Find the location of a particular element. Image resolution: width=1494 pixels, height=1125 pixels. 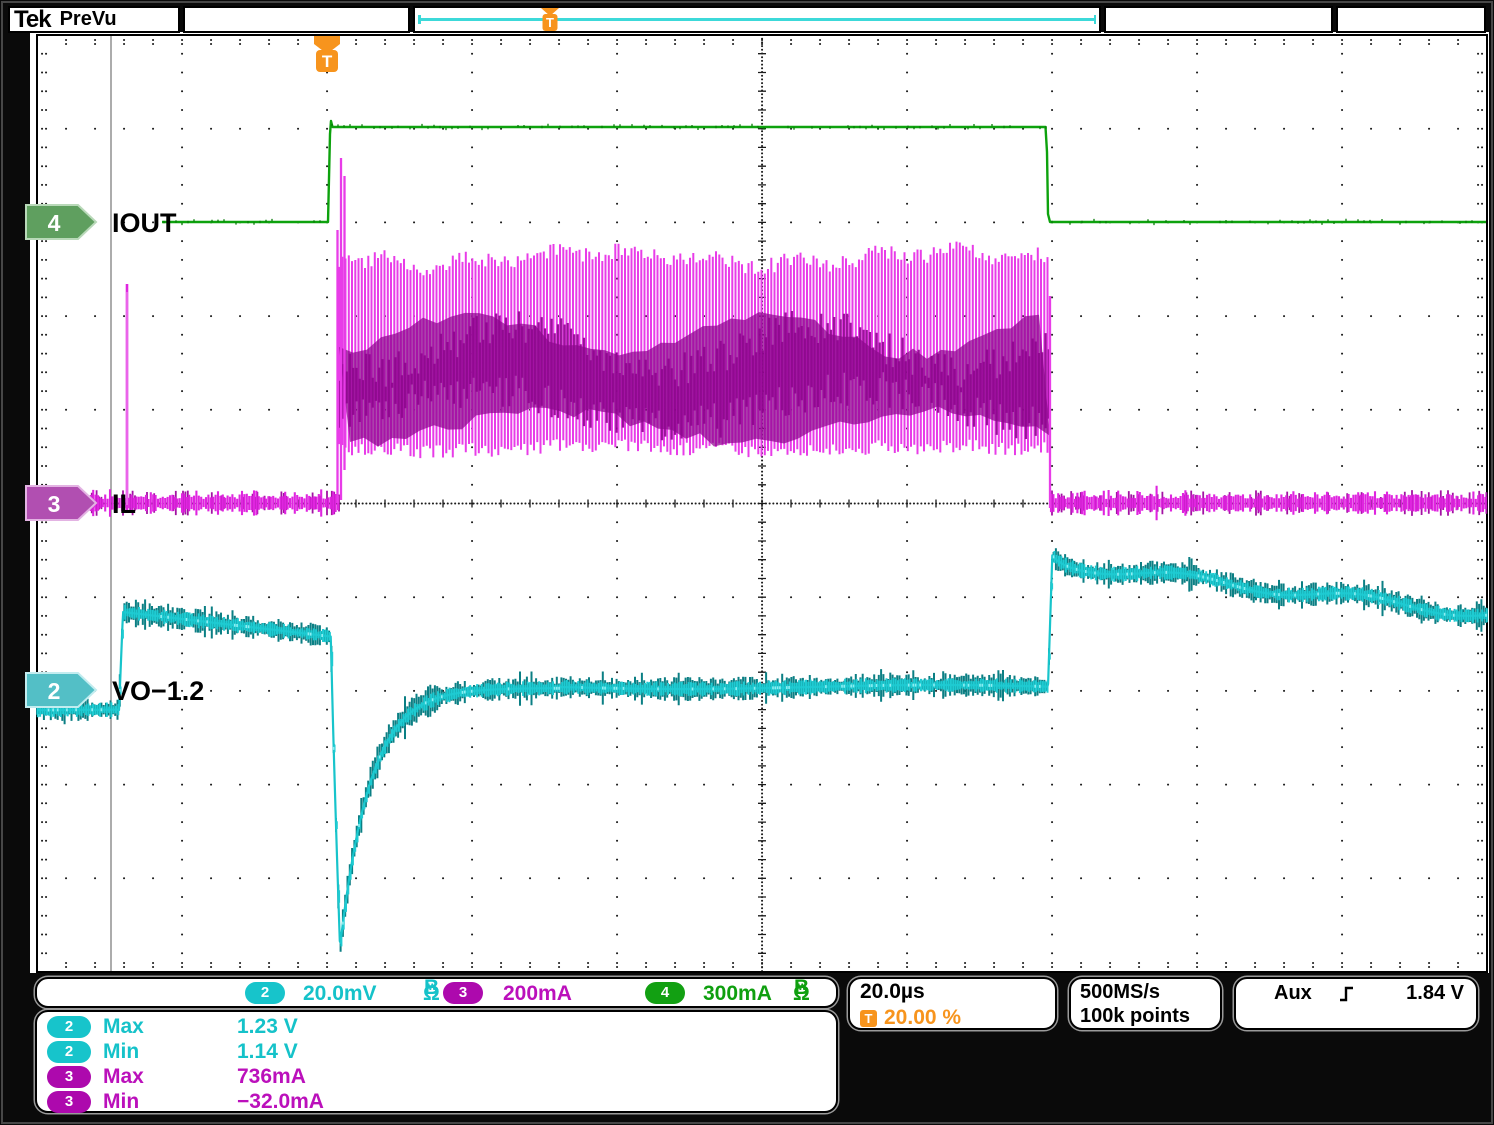

acquisition-mode-label: PreVu is located at coordinates (88, 19).